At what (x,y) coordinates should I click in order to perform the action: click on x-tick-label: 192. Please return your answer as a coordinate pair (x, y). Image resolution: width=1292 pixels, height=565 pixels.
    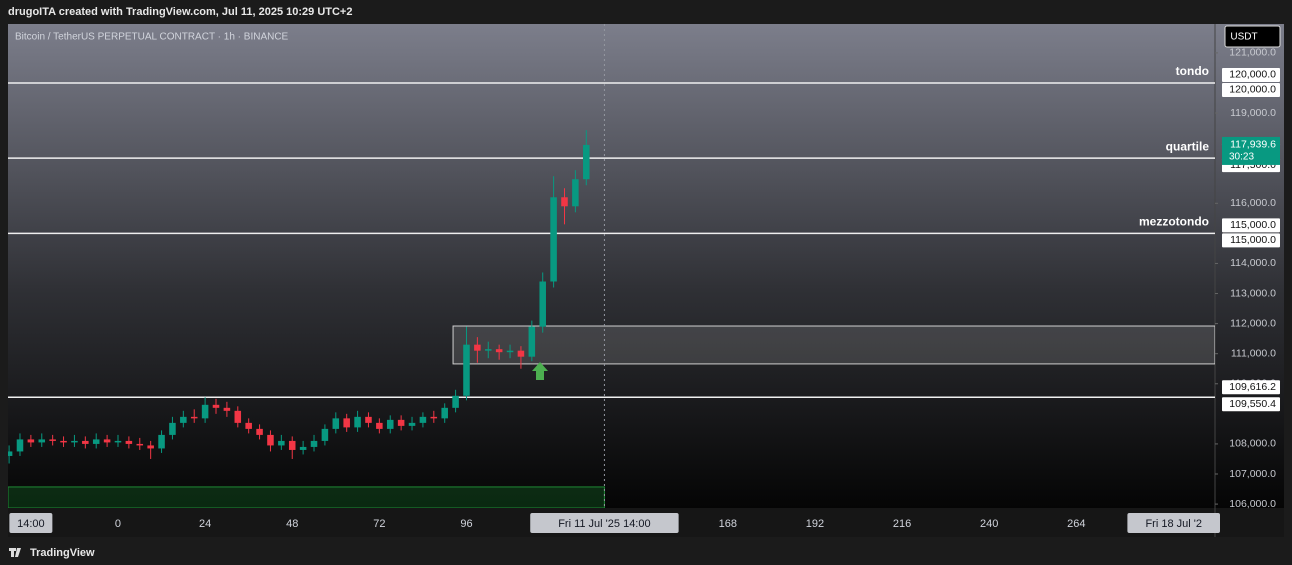
    Looking at the image, I should click on (815, 524).